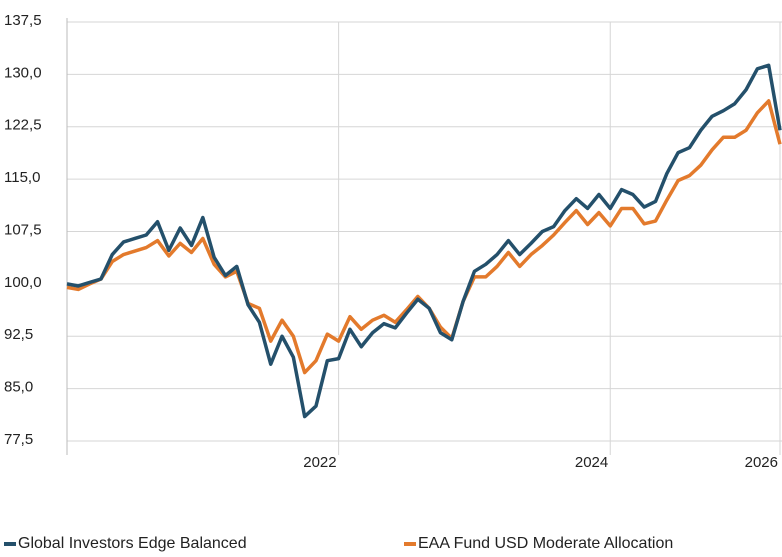 The image size is (782, 557). I want to click on x-tick-label: 2022, so click(319, 462).